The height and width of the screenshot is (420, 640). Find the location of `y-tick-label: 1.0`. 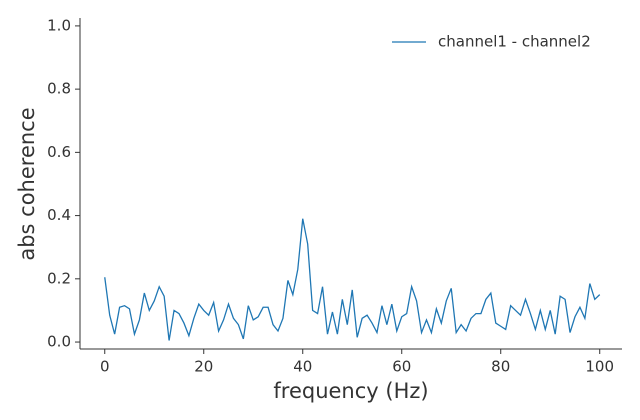

y-tick-label: 1.0 is located at coordinates (59, 25).